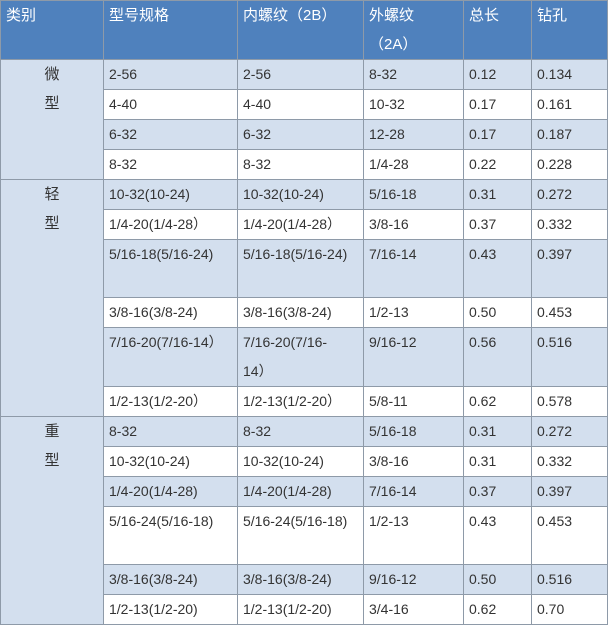 The width and height of the screenshot is (608, 625). I want to click on table-row: 6-32 6-32 12-28 0.17 0.187, so click(304, 134).